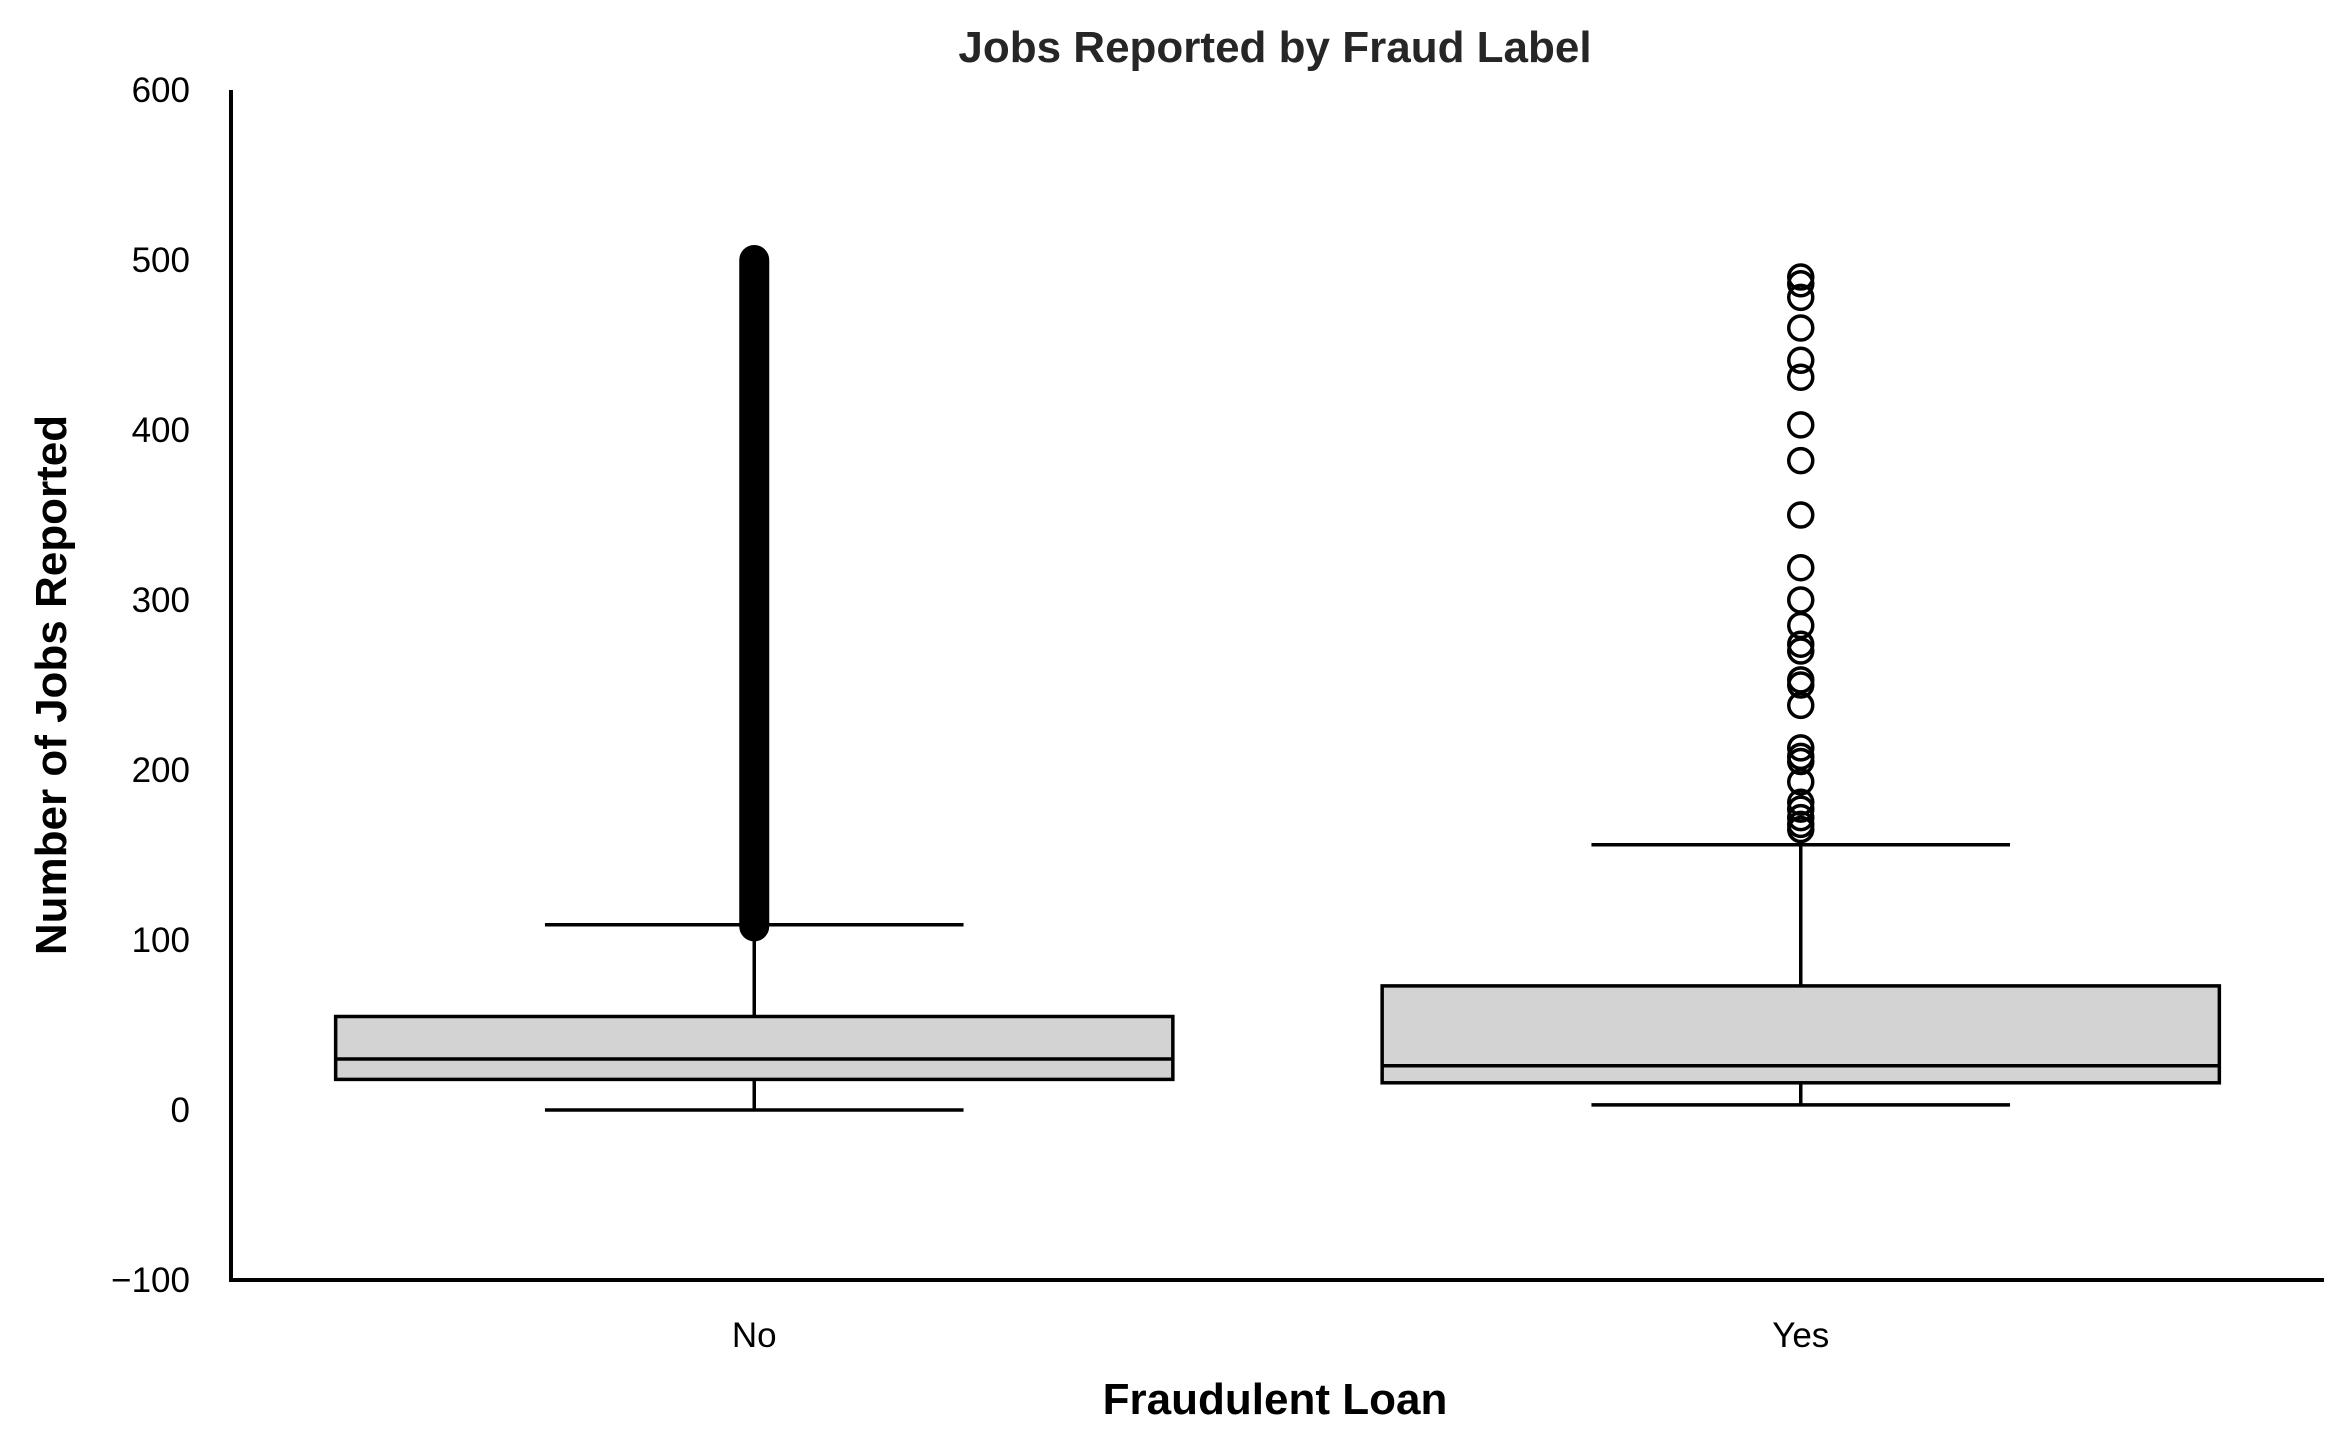  I want to click on y-tick-label: −100, so click(150, 1280).